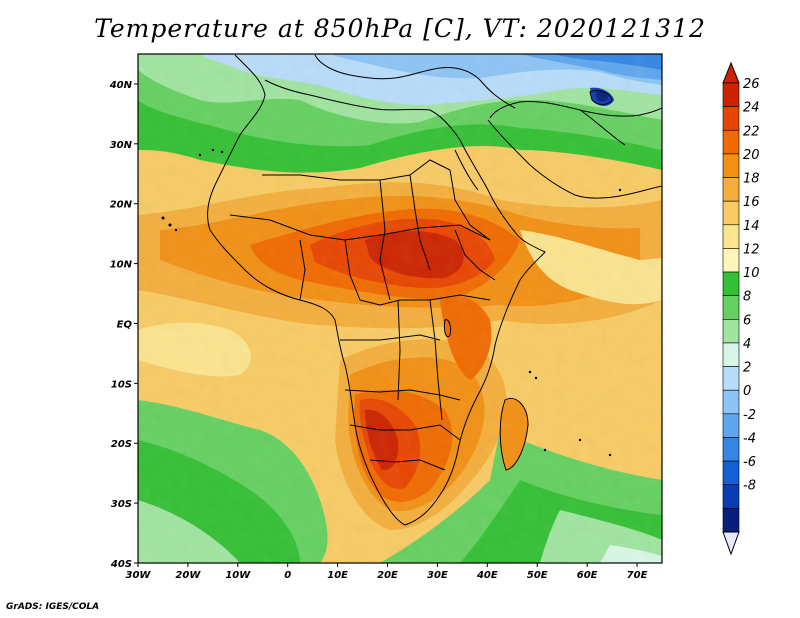 This screenshot has width=800, height=618. Describe the element at coordinates (751, 226) in the screenshot. I see `colorbar-label: 14` at that location.